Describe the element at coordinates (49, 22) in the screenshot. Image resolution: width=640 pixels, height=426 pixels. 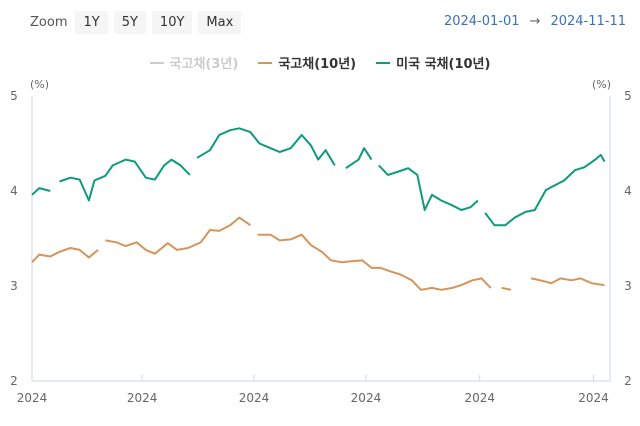
I see `zoom-label: Zoom` at that location.